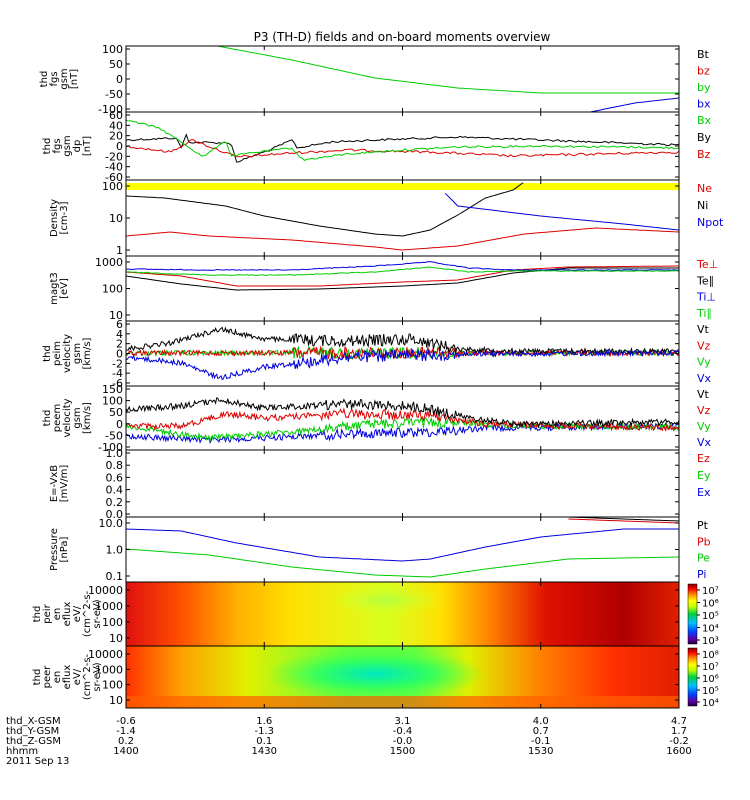  What do you see at coordinates (114, 177) in the screenshot?
I see `ytick-label: -60` at bounding box center [114, 177].